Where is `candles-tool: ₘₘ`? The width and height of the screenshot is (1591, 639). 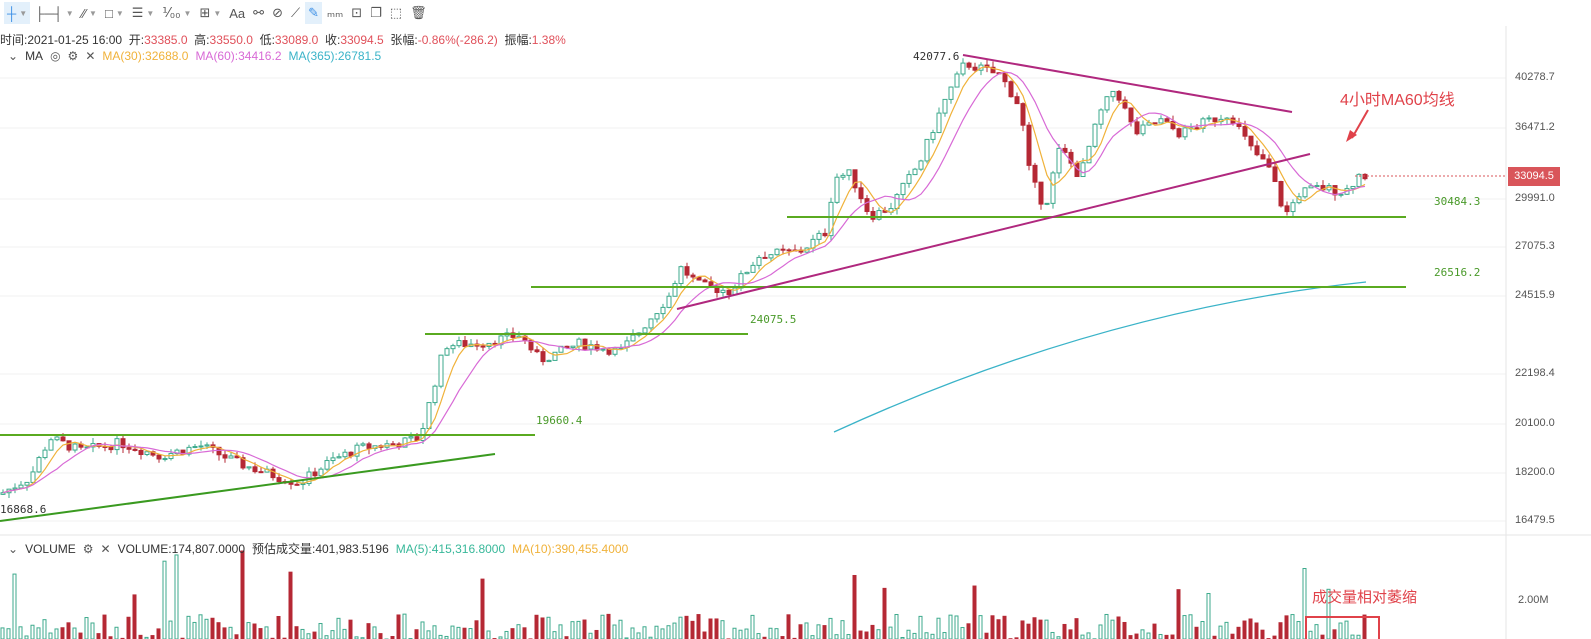
candles-tool: ₘₘ is located at coordinates (335, 13).